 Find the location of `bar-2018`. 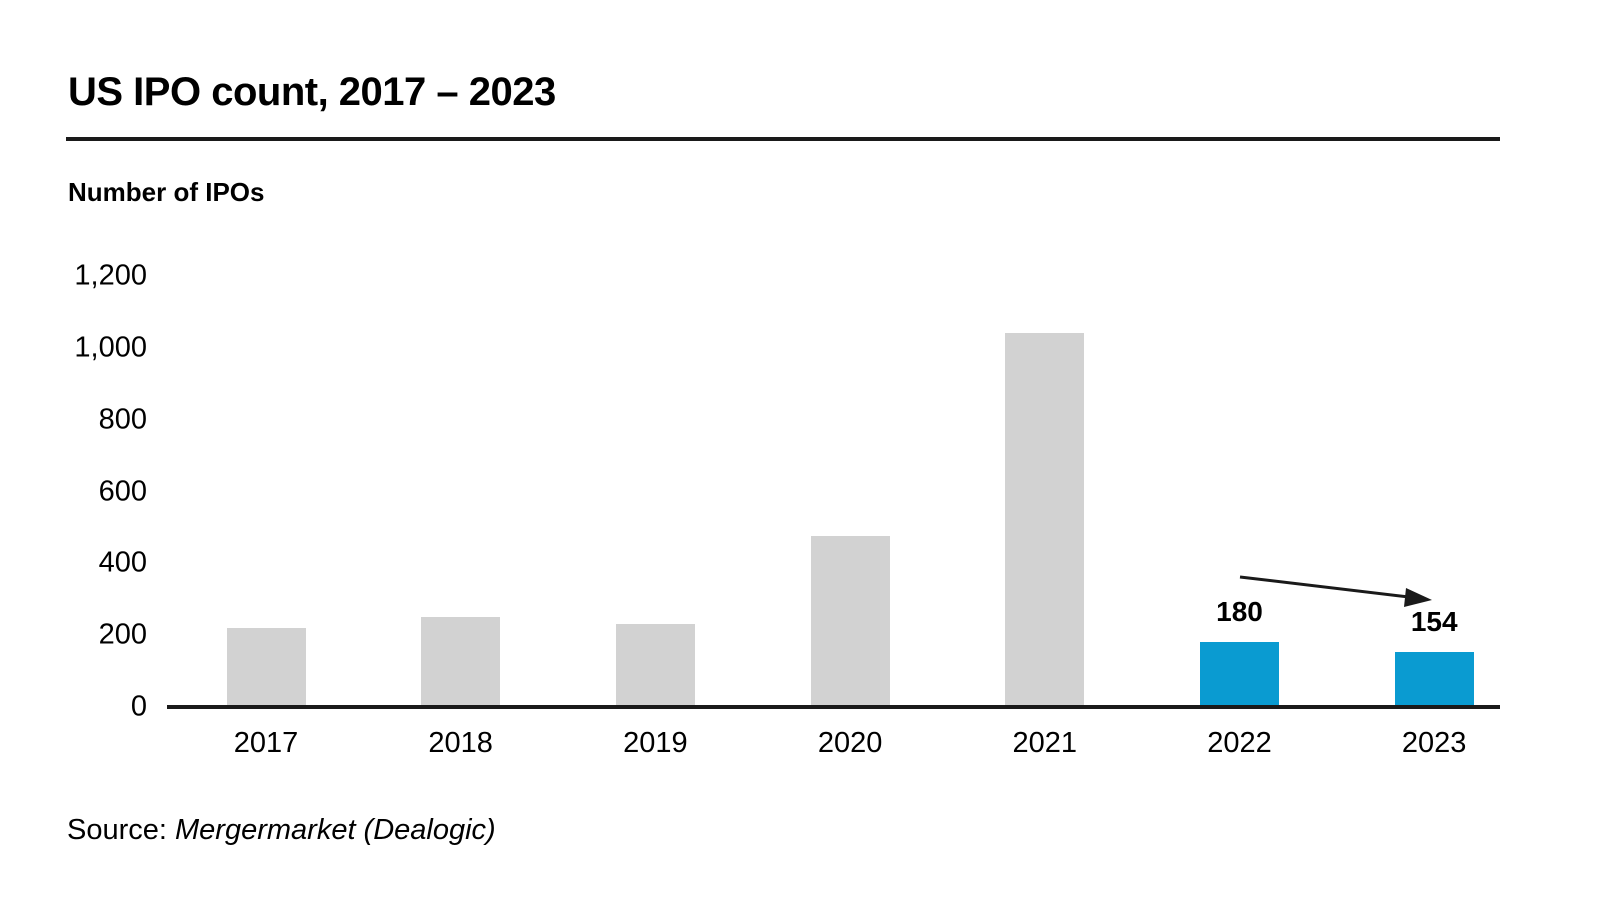

bar-2018 is located at coordinates (461, 663).